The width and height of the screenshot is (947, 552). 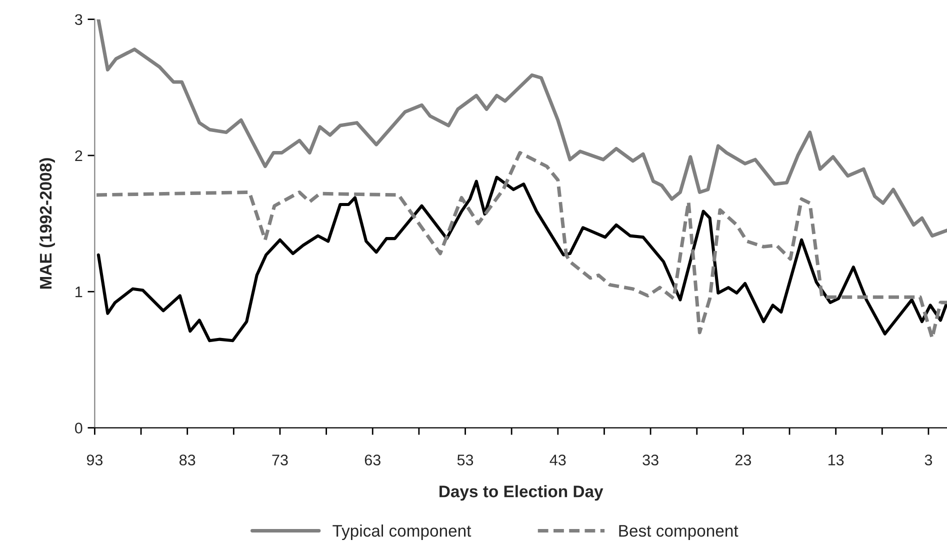 What do you see at coordinates (78, 428) in the screenshot?
I see `y-tick-label: 0` at bounding box center [78, 428].